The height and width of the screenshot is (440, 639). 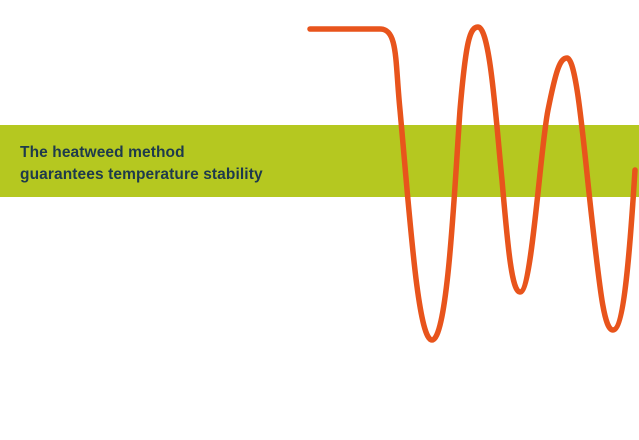 I want to click on headline-line-1: The heatweed method, so click(x=102, y=152).